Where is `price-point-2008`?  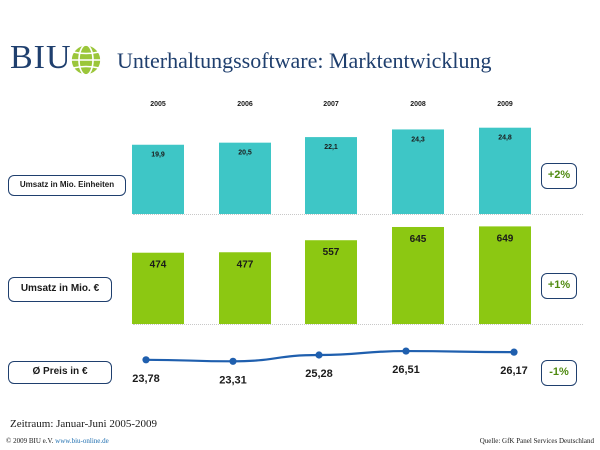
price-point-2008 is located at coordinates (406, 351).